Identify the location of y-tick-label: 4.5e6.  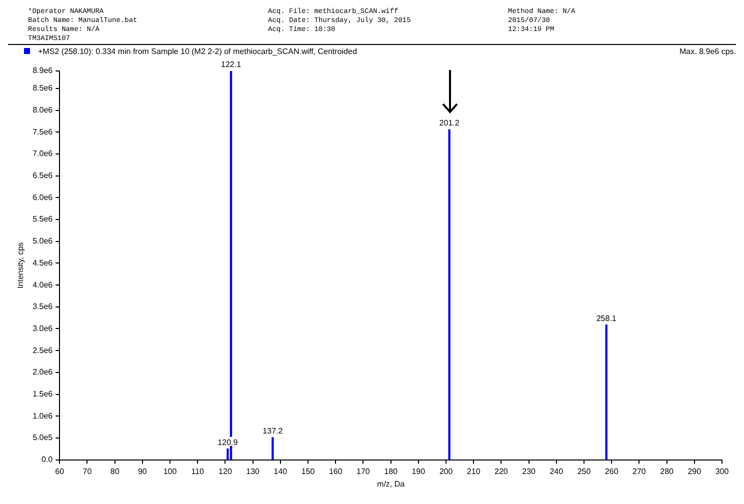
(43, 263).